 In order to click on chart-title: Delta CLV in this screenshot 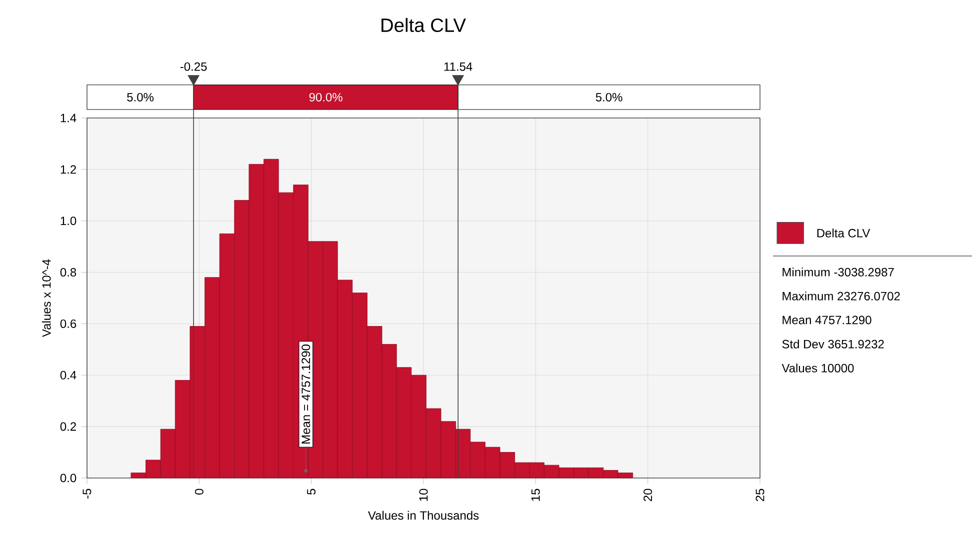, I will do `click(424, 25)`.